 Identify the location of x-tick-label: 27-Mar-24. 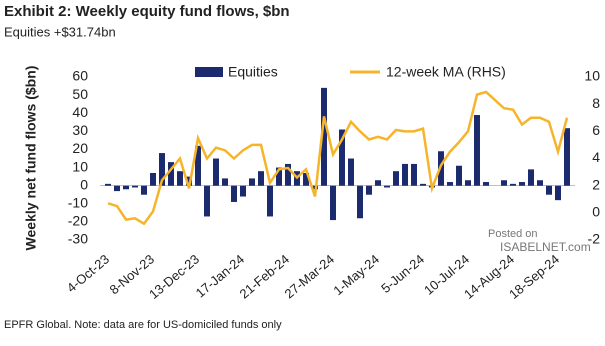
(310, 276).